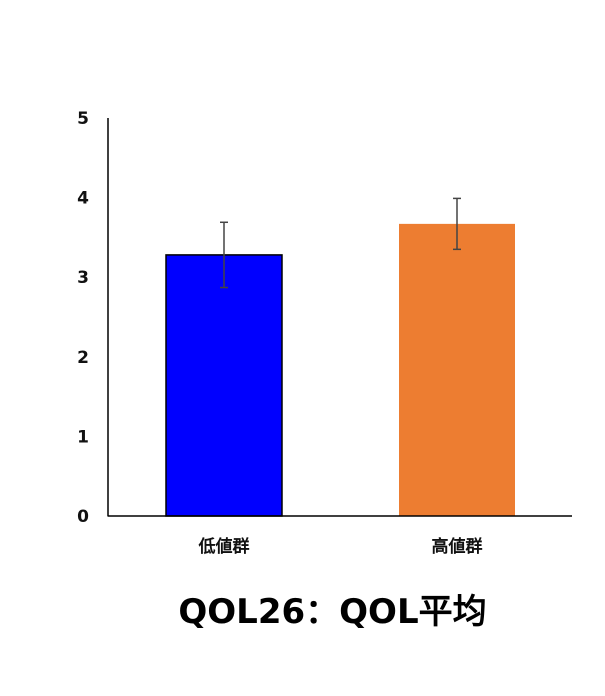 The image size is (605, 696). What do you see at coordinates (83, 278) in the screenshot?
I see `y-tick-label: 3` at bounding box center [83, 278].